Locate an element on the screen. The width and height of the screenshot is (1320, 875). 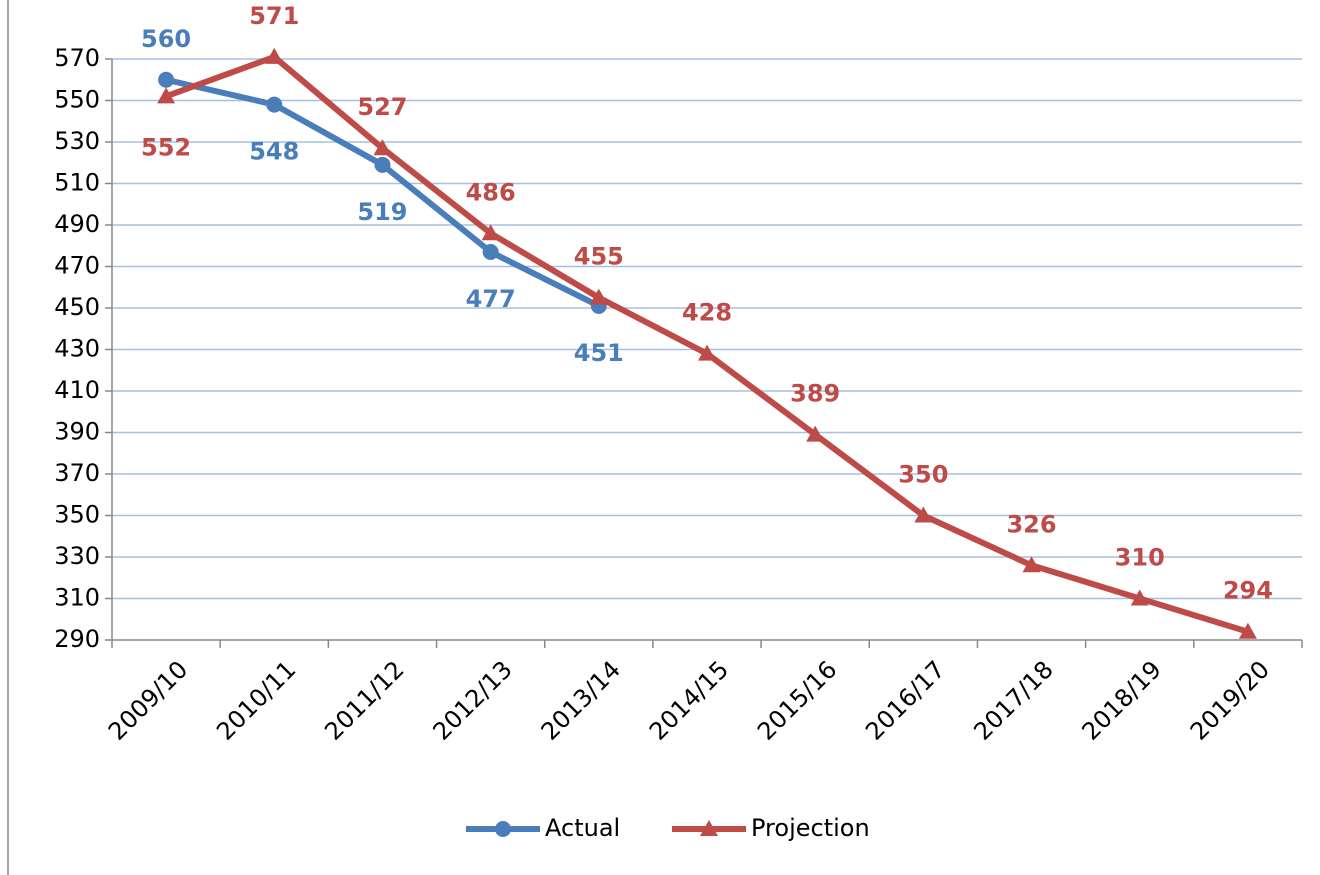
data-label: 389 is located at coordinates (815, 394).